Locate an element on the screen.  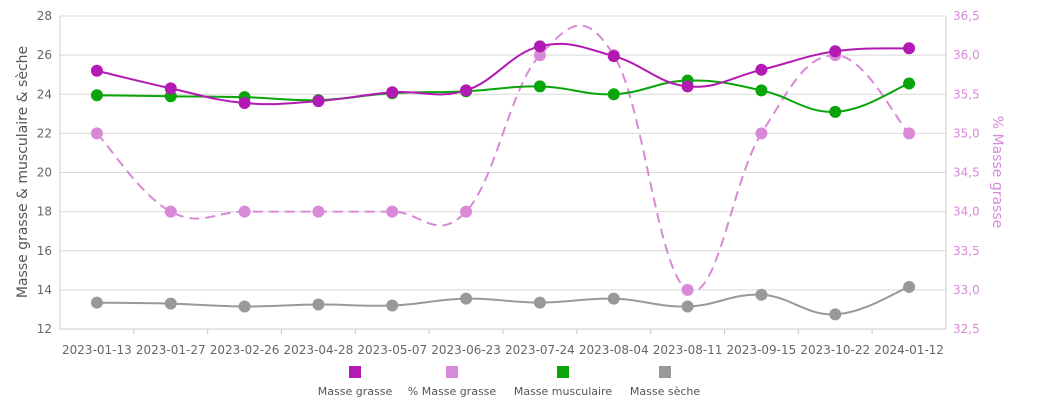
y-tick-label-left: 16 is located at coordinates (44, 251).